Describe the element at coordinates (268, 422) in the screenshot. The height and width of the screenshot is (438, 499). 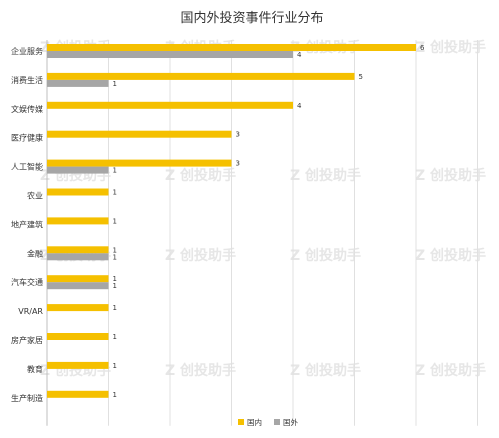
I see `legend: 国内 国外` at that location.